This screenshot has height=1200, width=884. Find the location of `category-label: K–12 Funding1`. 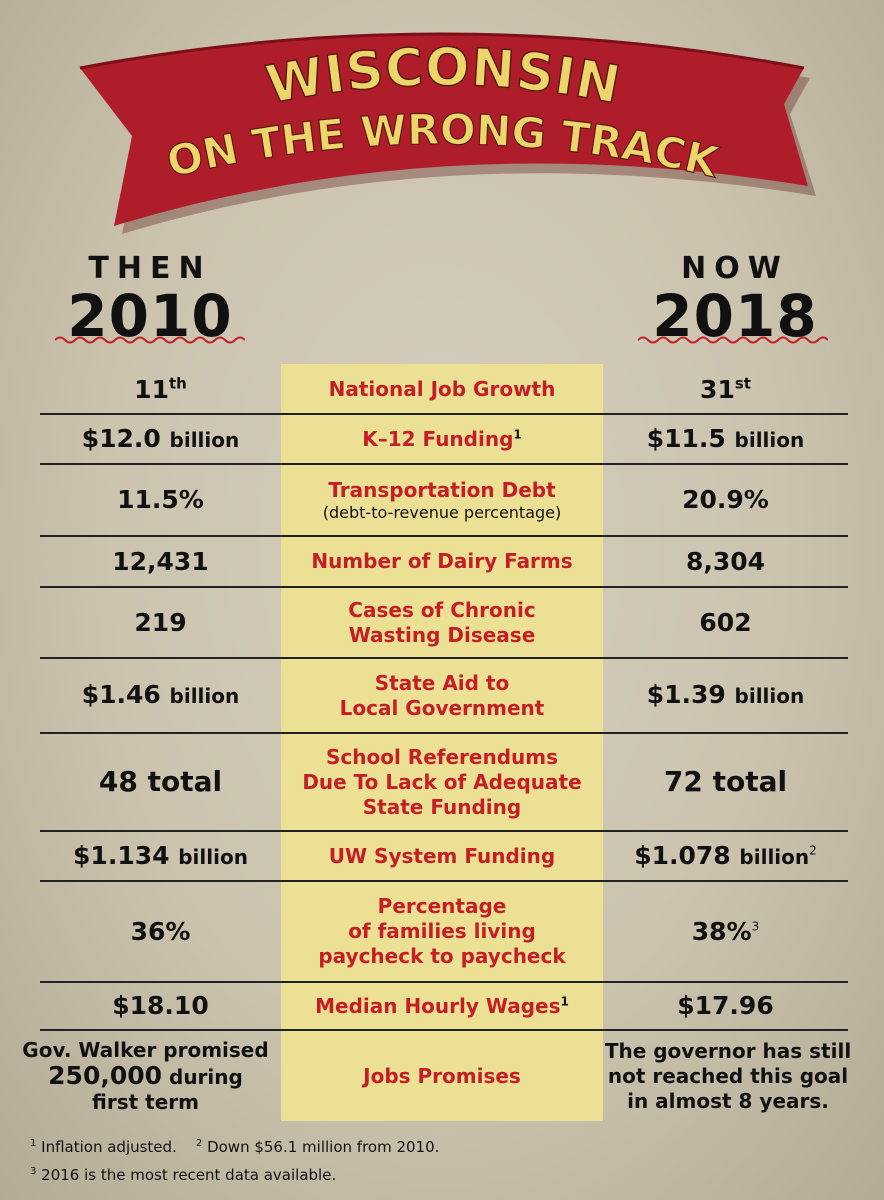

category-label: K–12 Funding1 is located at coordinates (442, 438).